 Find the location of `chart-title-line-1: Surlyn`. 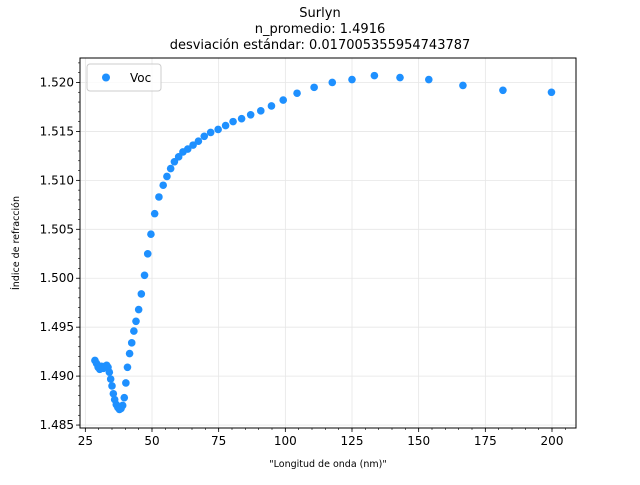

chart-title-line-1: Surlyn is located at coordinates (319, 13).